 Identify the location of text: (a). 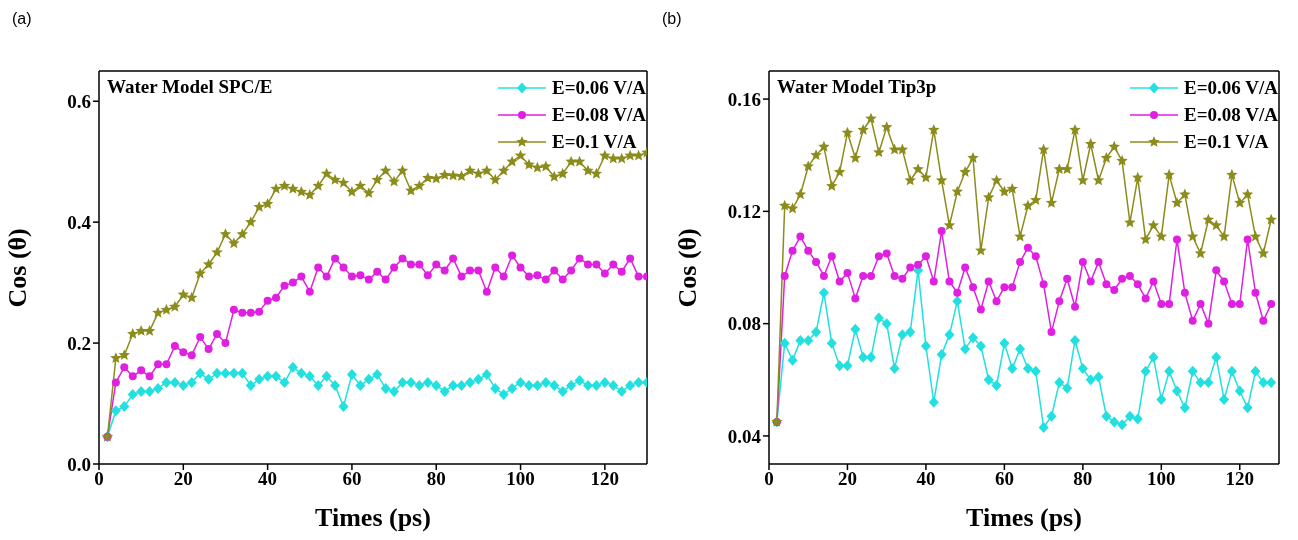
(22, 19).